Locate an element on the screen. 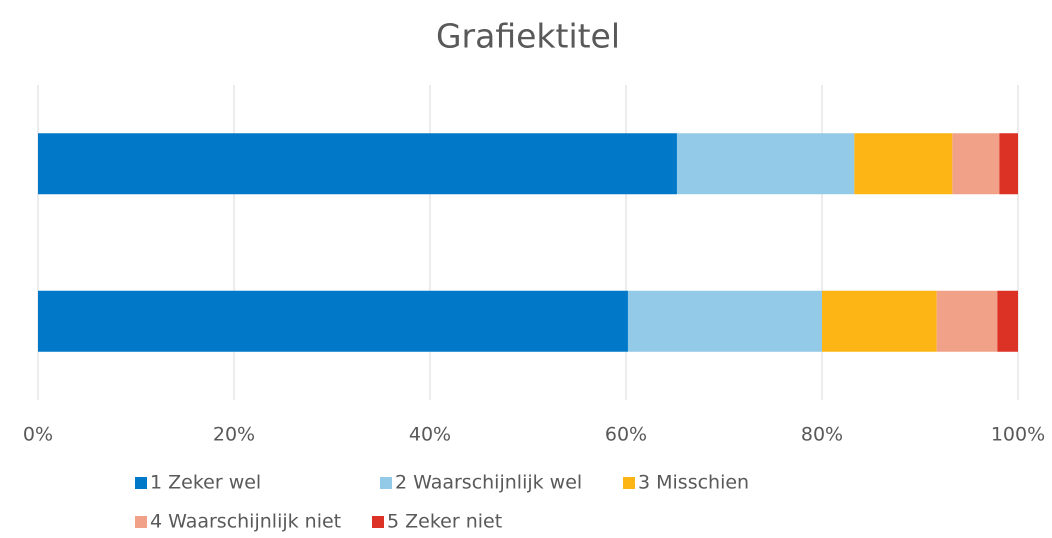 The image size is (1052, 538). x-tick-label: 80% is located at coordinates (822, 435).